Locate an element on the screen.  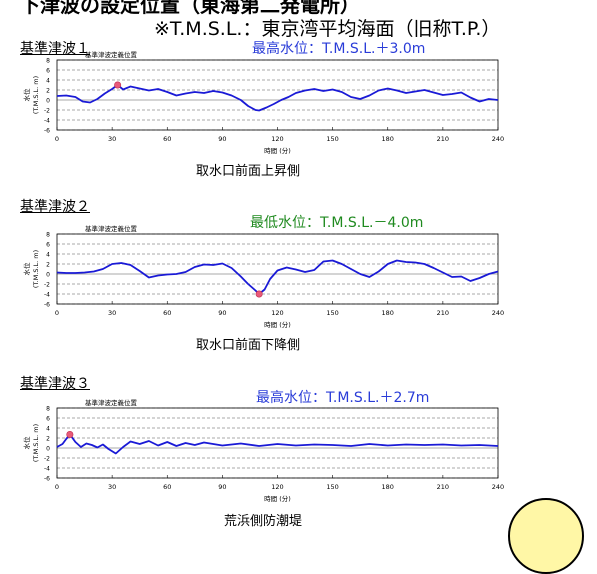
wave-heading-1: 基準津波１ is located at coordinates (55, 49).